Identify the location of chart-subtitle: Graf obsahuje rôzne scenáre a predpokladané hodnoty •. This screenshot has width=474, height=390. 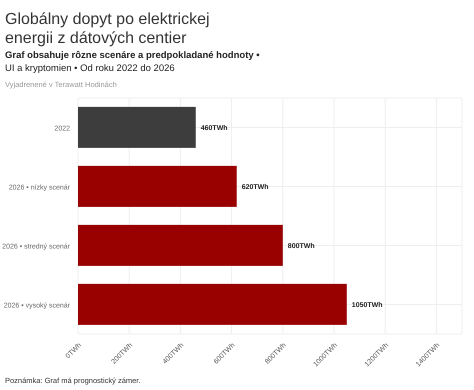
(132, 55).